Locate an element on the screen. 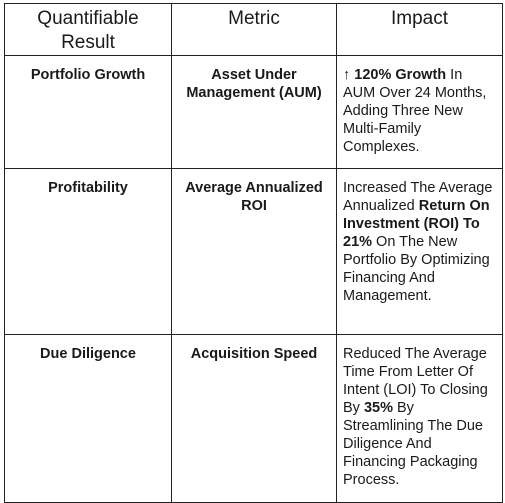  result-cell: Portfolio Growth is located at coordinates (88, 112).